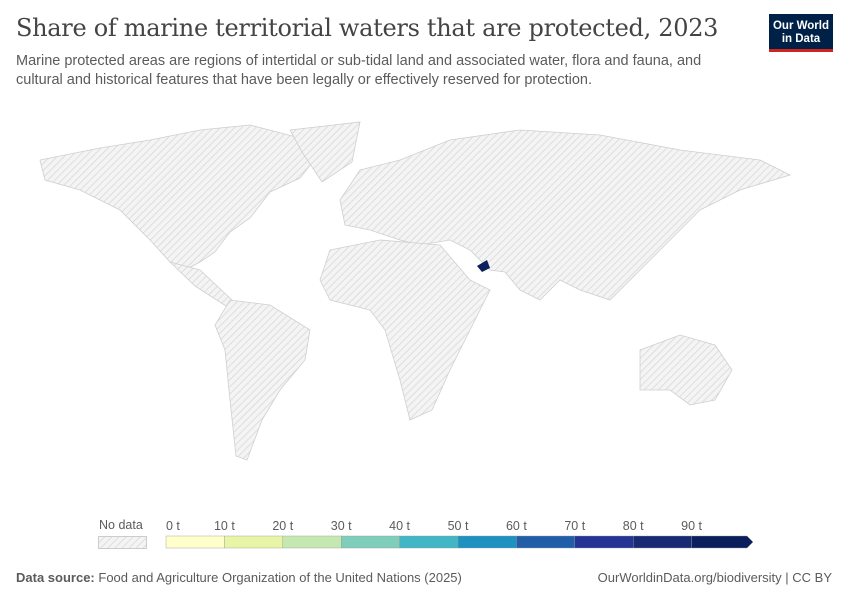  What do you see at coordinates (325, 152) in the screenshot?
I see `greenland` at bounding box center [325, 152].